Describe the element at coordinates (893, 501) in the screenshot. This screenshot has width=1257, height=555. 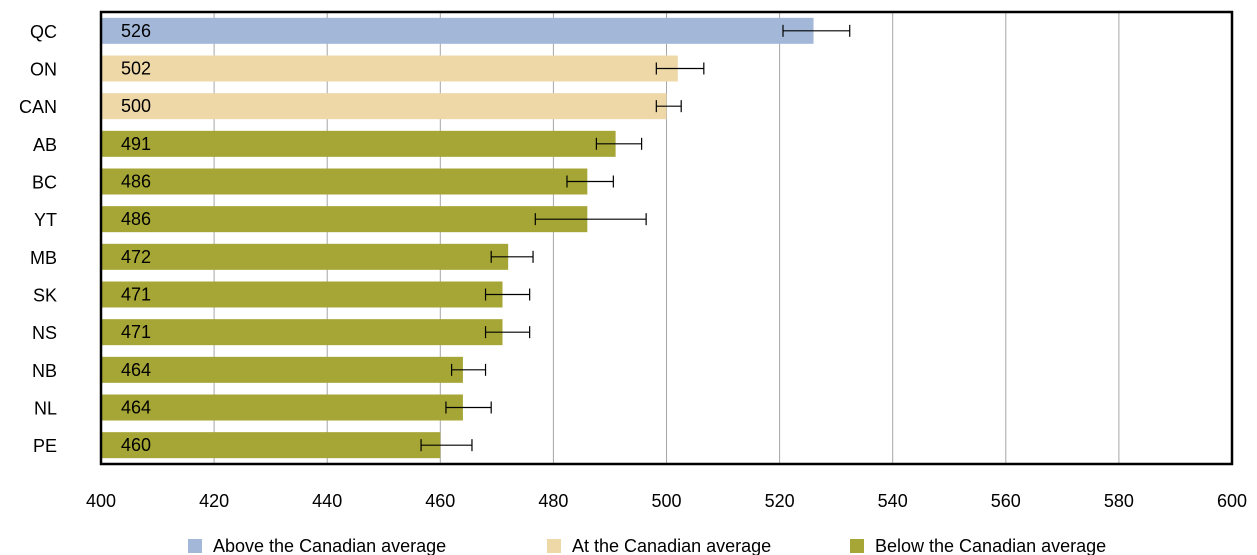
I see `x-tick-label: 540` at that location.